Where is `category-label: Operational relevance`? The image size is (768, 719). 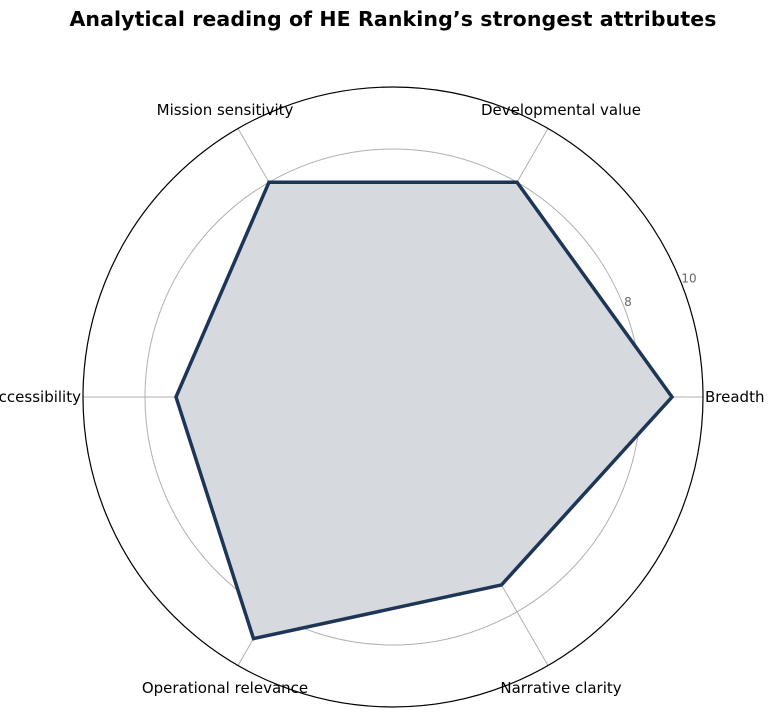
category-label: Operational relevance is located at coordinates (225, 688).